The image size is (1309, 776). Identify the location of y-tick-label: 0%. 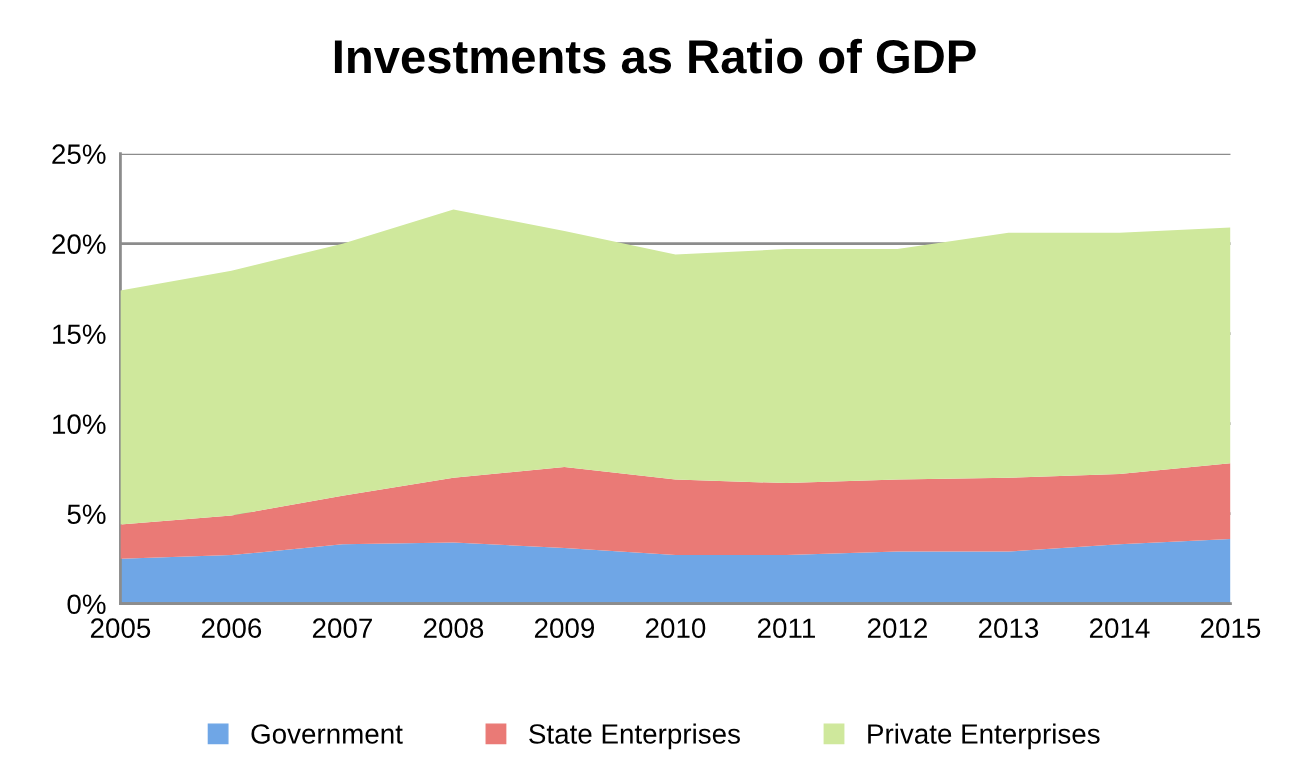
(86, 604).